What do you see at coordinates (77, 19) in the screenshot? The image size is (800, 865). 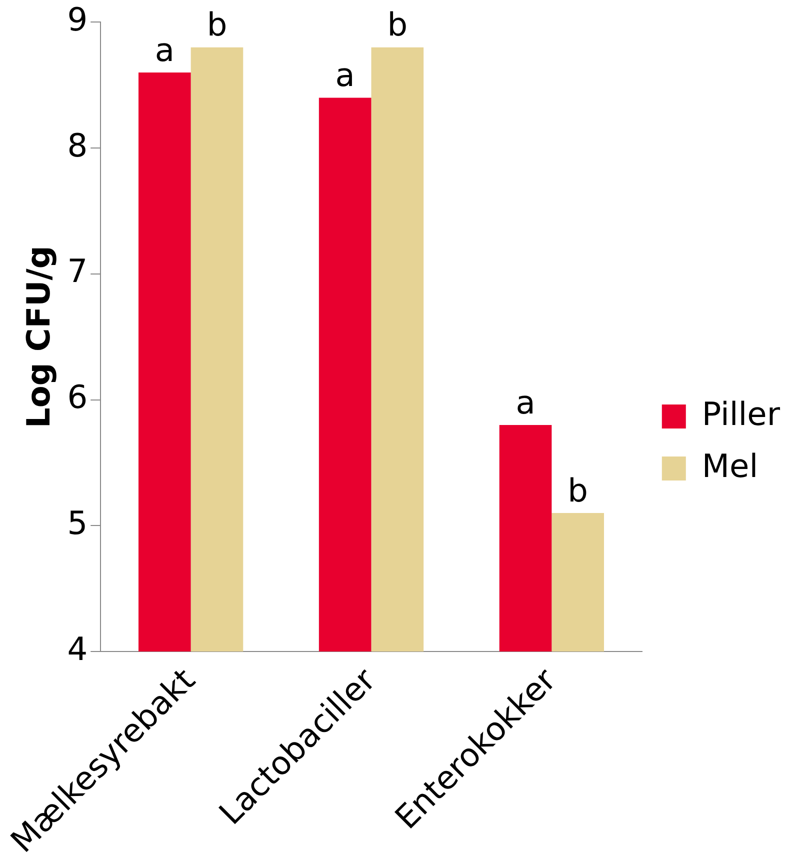 I see `y-tick-label: 9` at bounding box center [77, 19].